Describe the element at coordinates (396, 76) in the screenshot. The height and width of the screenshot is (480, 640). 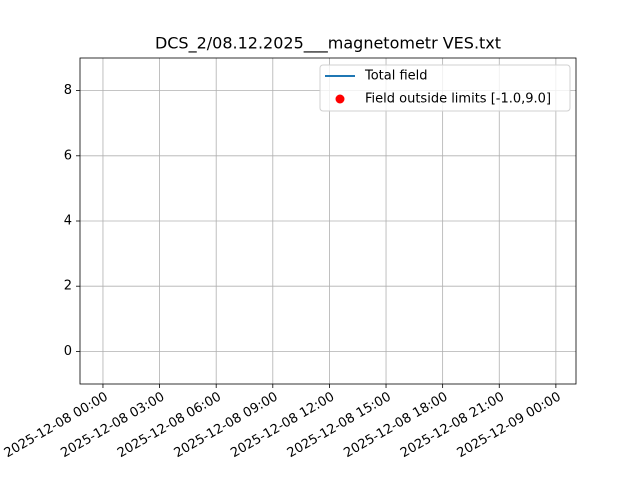
I see `legend-label: Total field` at that location.